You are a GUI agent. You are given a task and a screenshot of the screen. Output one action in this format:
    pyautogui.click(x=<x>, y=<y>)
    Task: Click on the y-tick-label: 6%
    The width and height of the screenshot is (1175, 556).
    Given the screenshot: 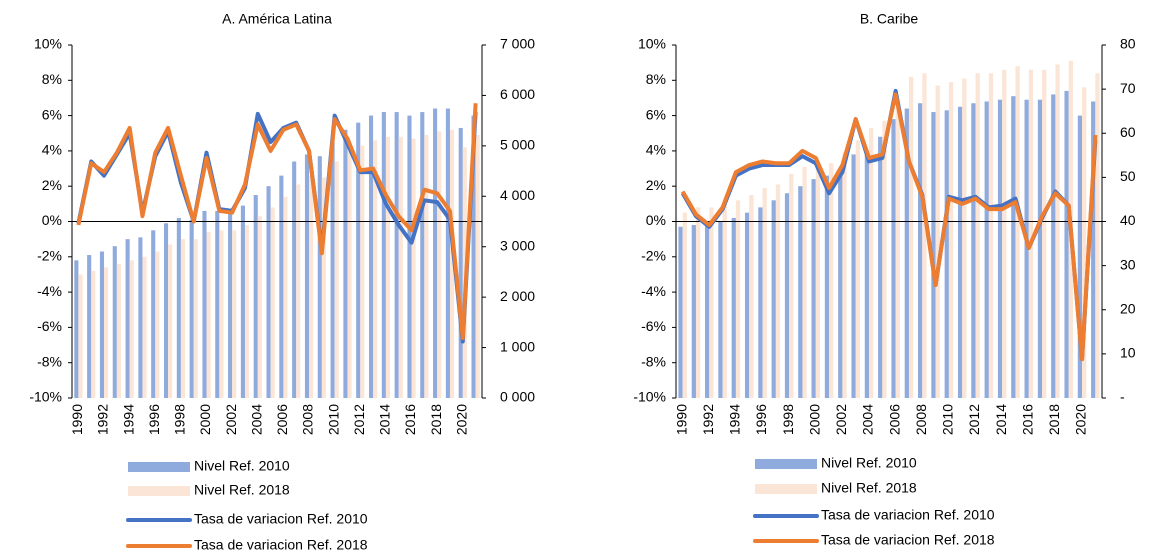 What is the action you would take?
    pyautogui.click(x=52, y=114)
    